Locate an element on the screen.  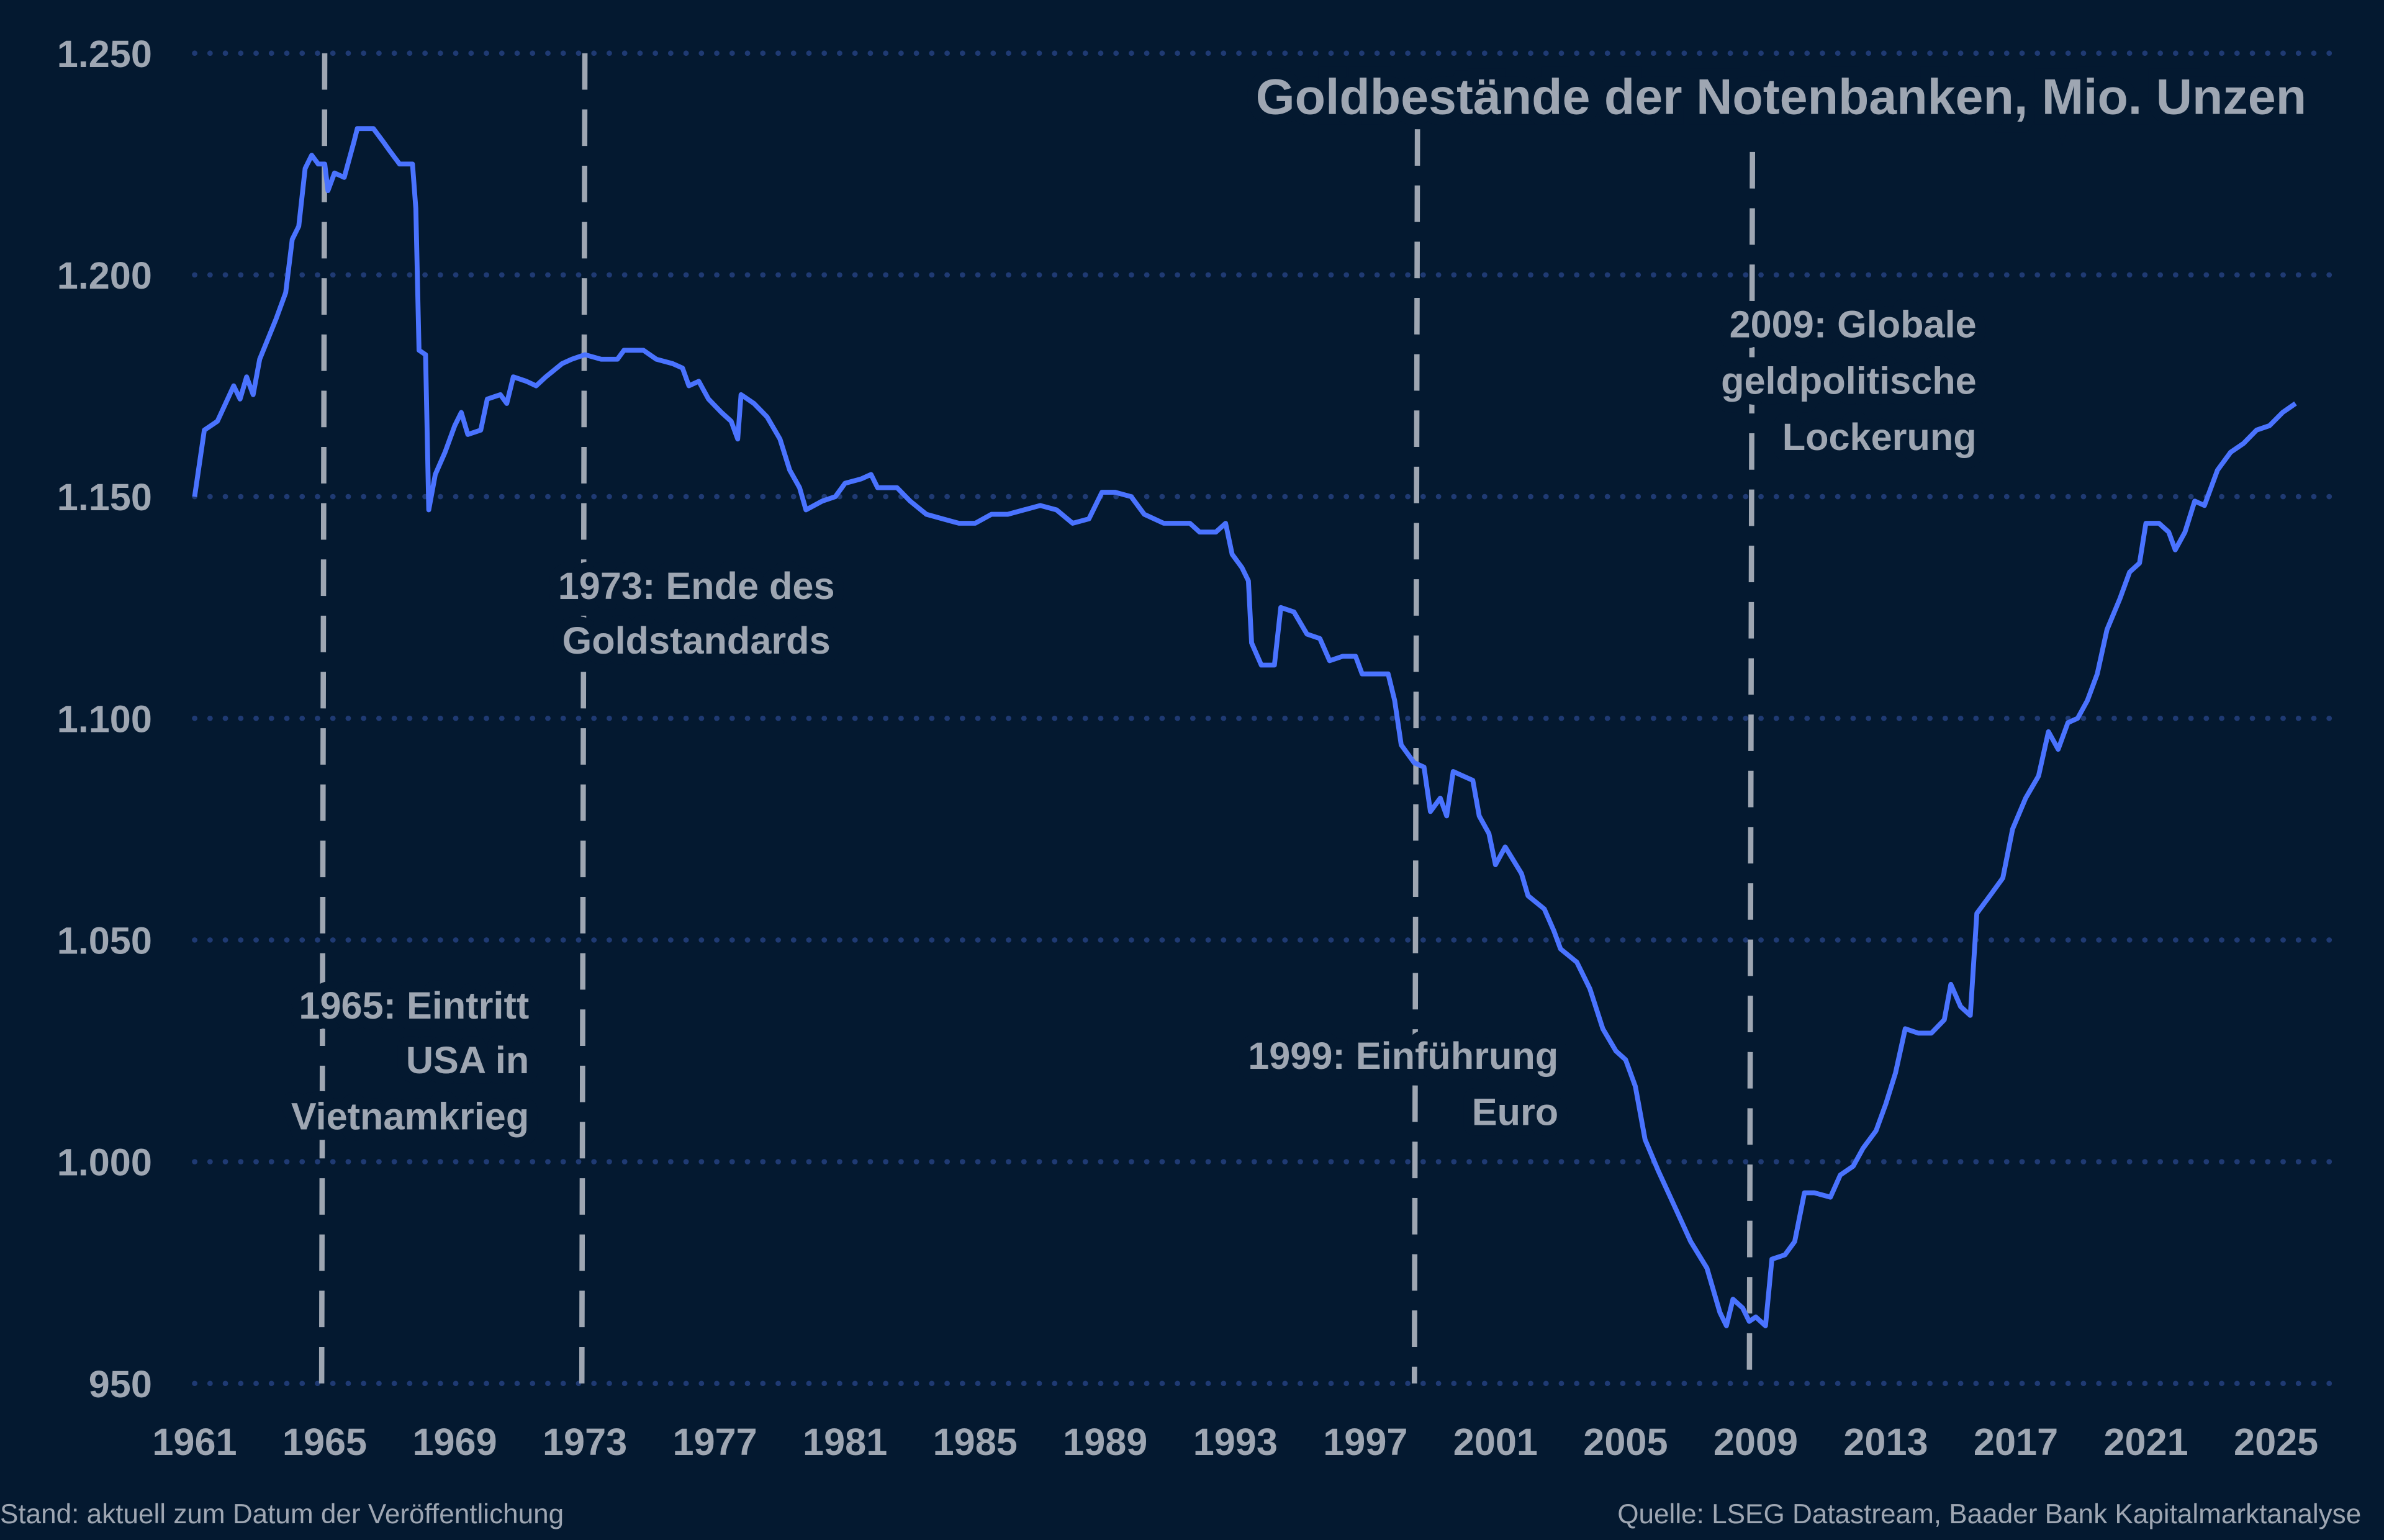
event-annotation: 1973: Ende des is located at coordinates (696, 586).